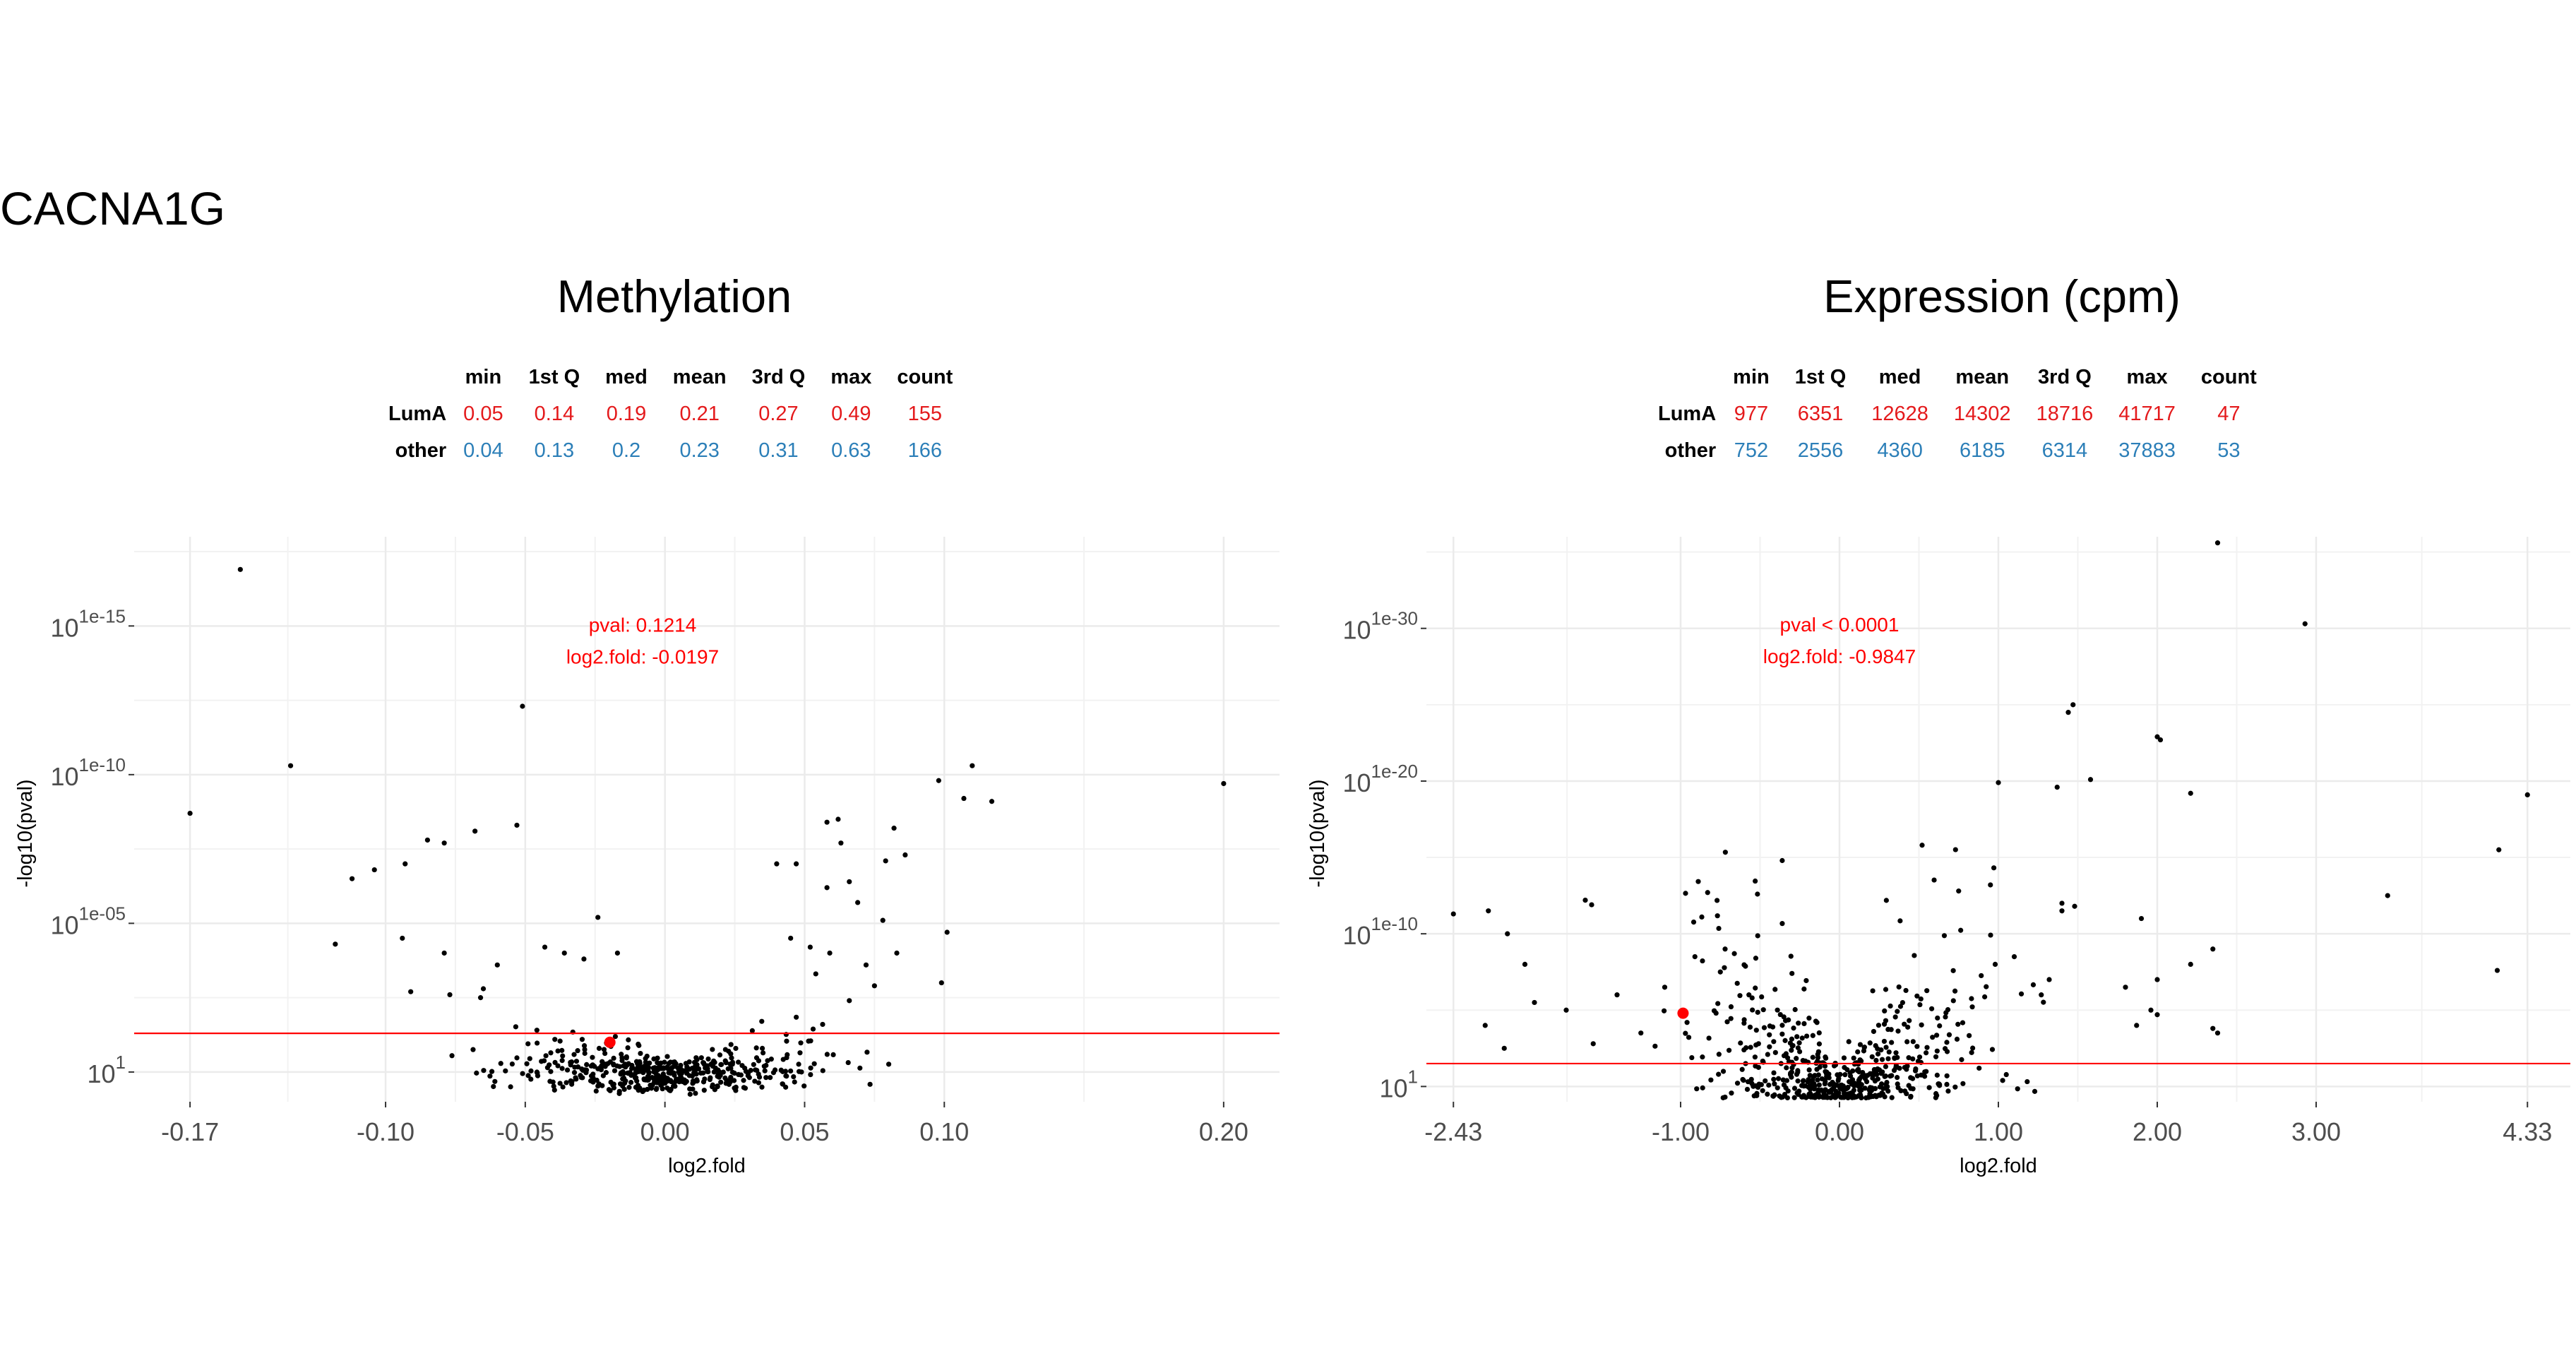 The image size is (2576, 1356). I want to click on x-tick-label: 0.00, so click(1839, 1131).